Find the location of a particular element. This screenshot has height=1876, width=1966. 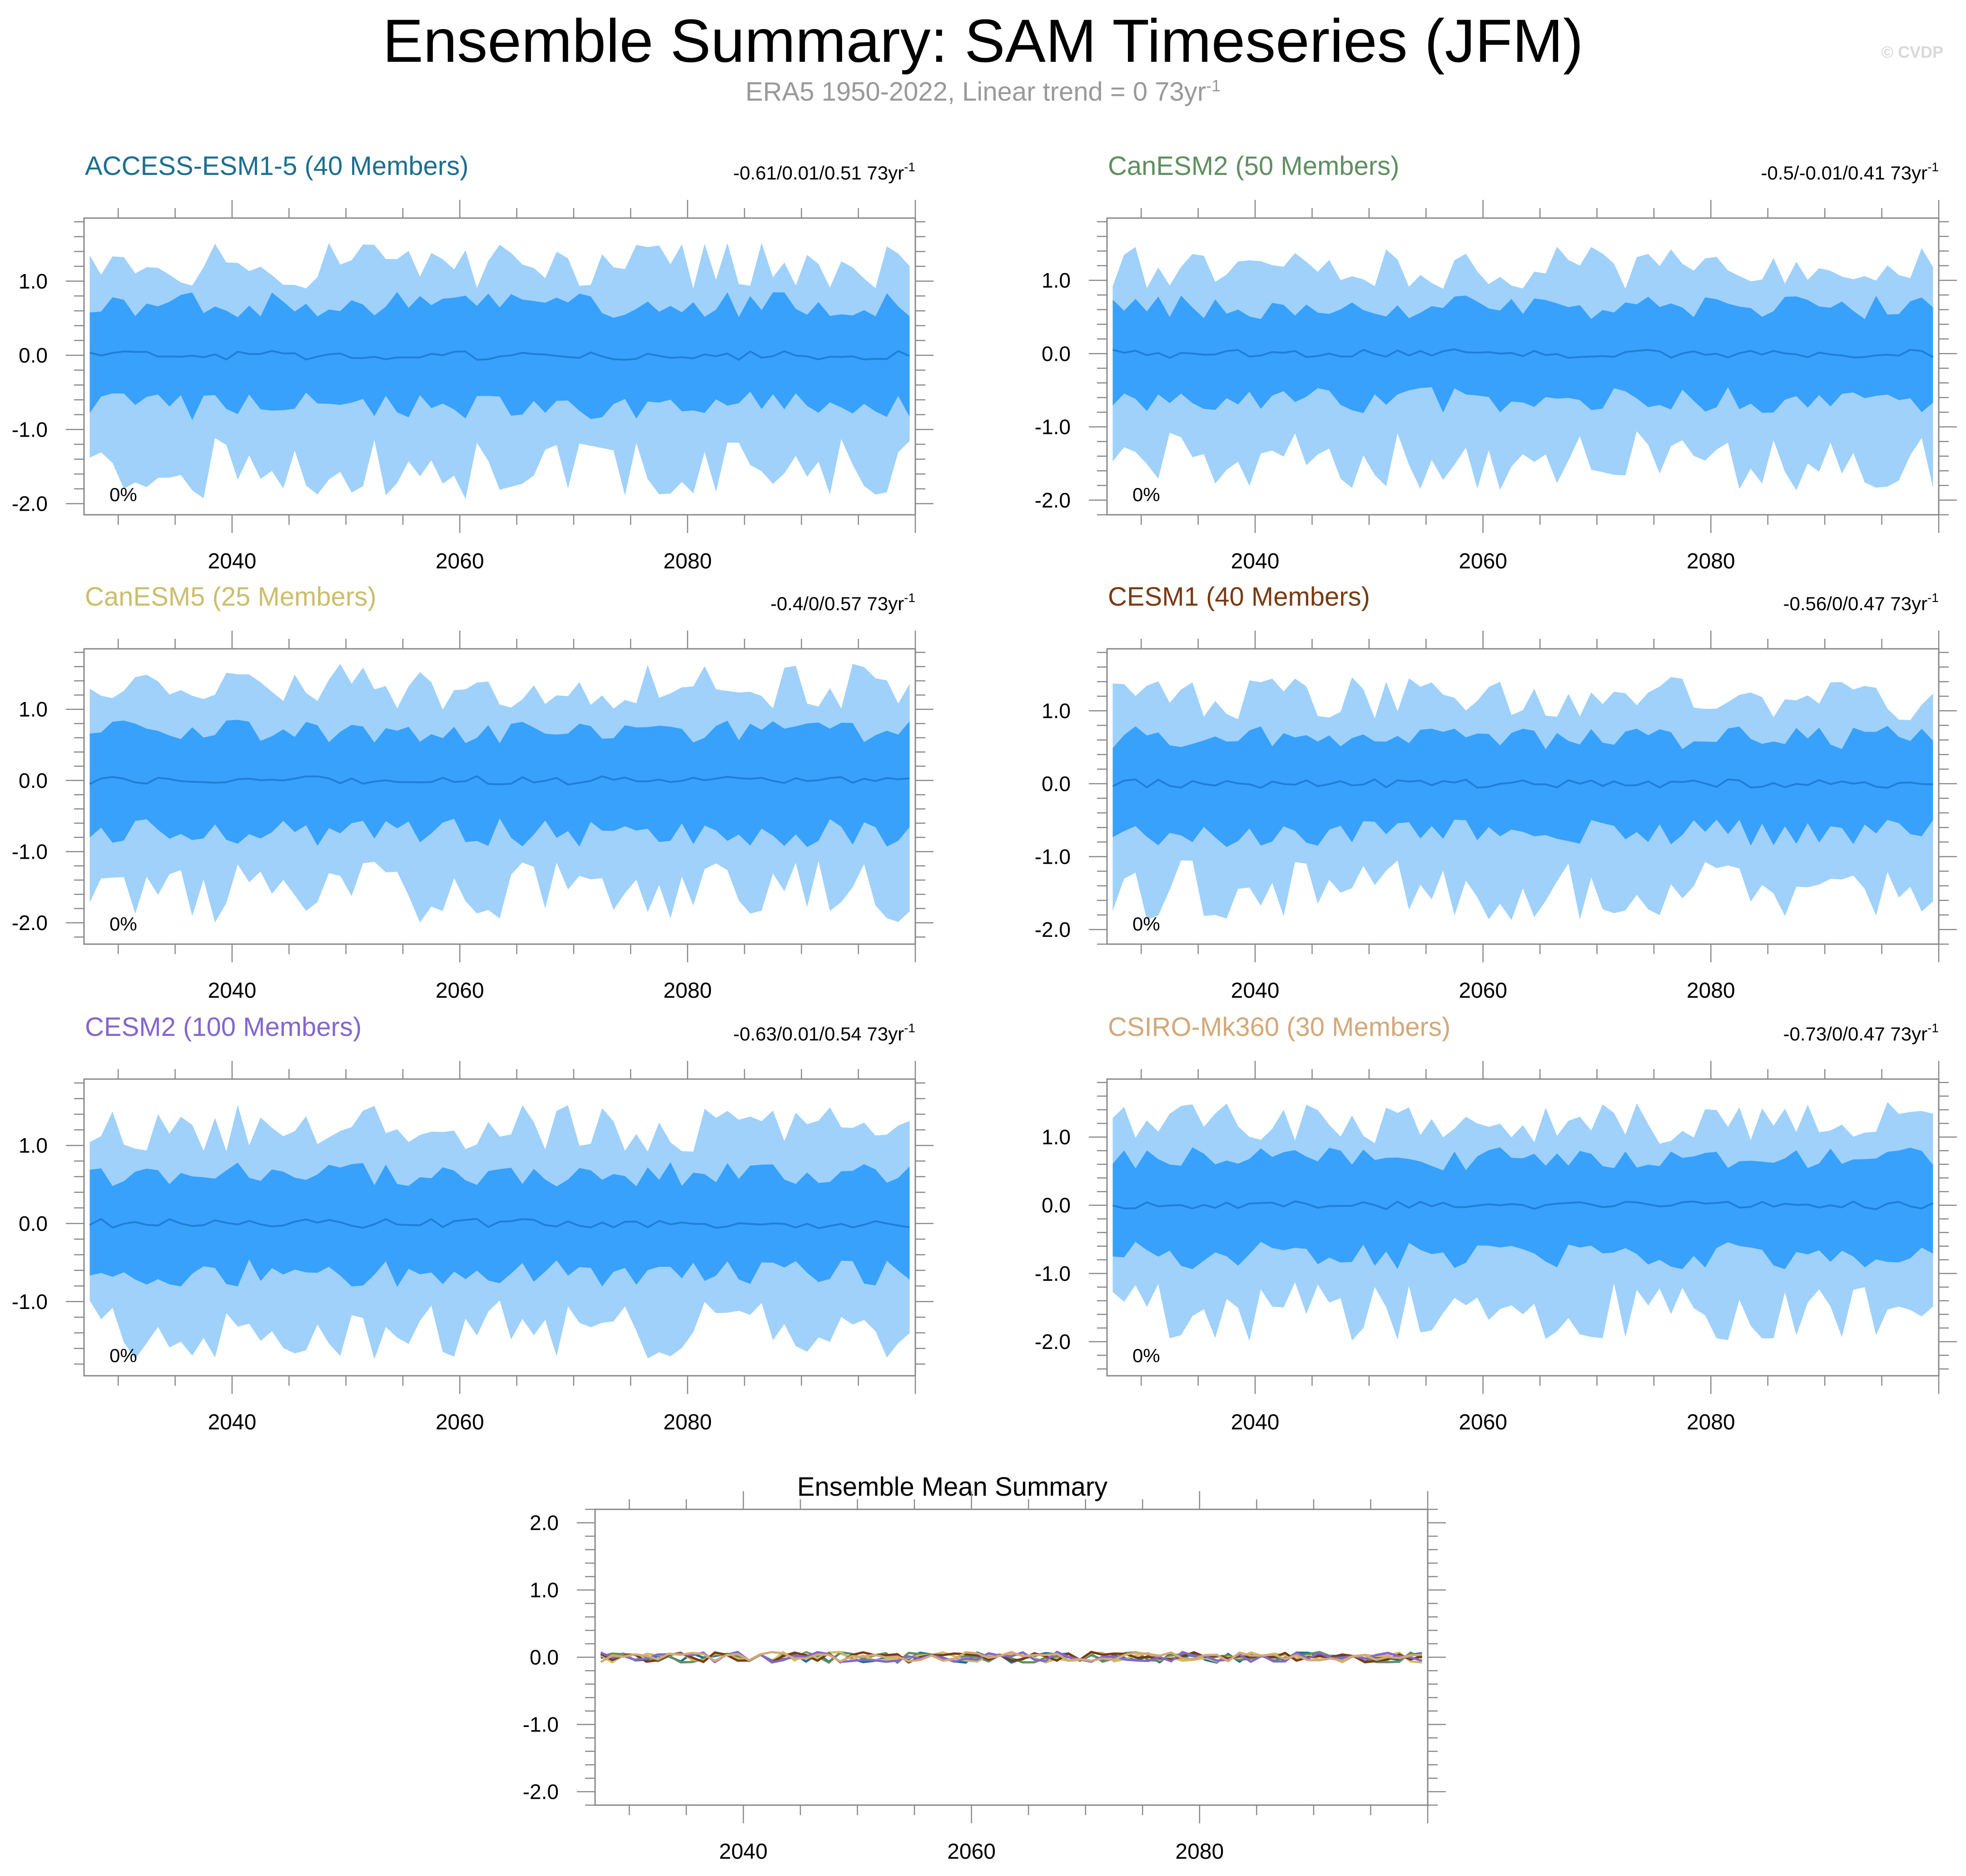

panel-title: Ensemble Mean Summary is located at coordinates (952, 1487).